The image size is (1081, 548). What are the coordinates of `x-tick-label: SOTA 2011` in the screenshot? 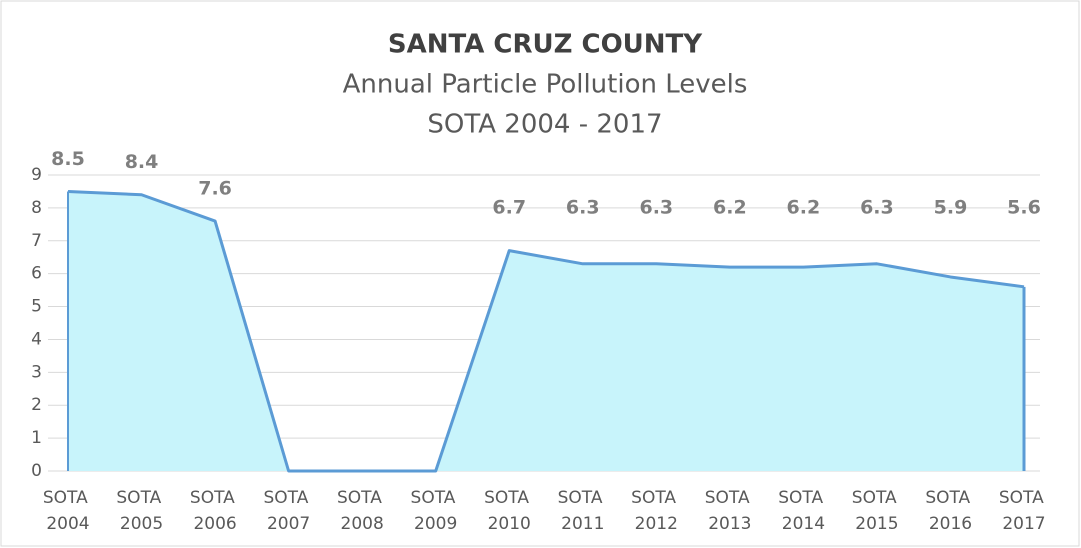 It's located at (583, 511).